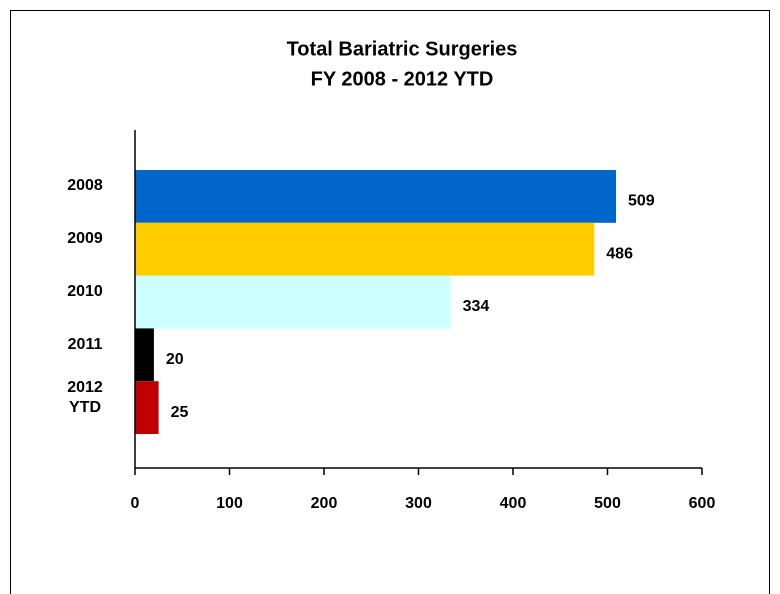  What do you see at coordinates (85, 186) in the screenshot?
I see `y-tick-label: 2008` at bounding box center [85, 186].